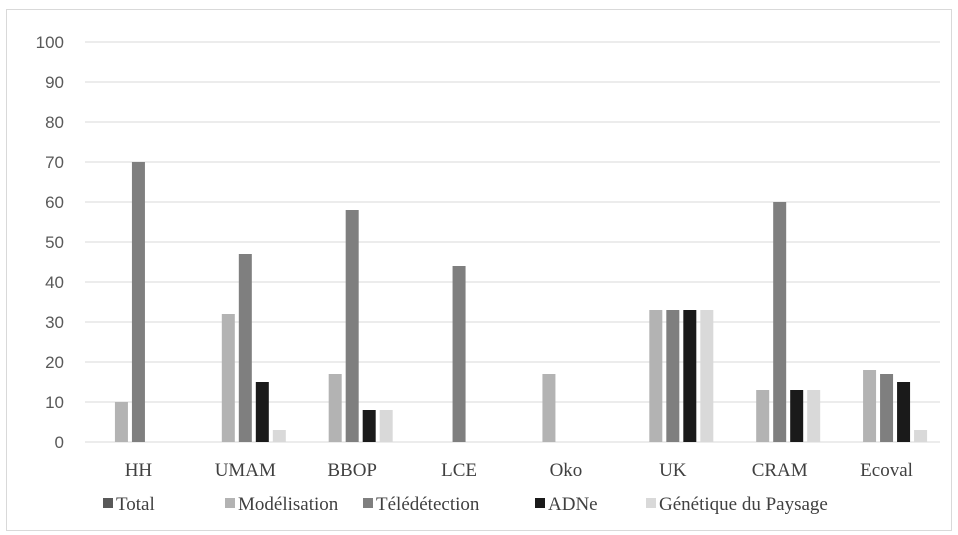 The width and height of the screenshot is (958, 535). Describe the element at coordinates (135, 504) in the screenshot. I see `legend-label: Total` at that location.